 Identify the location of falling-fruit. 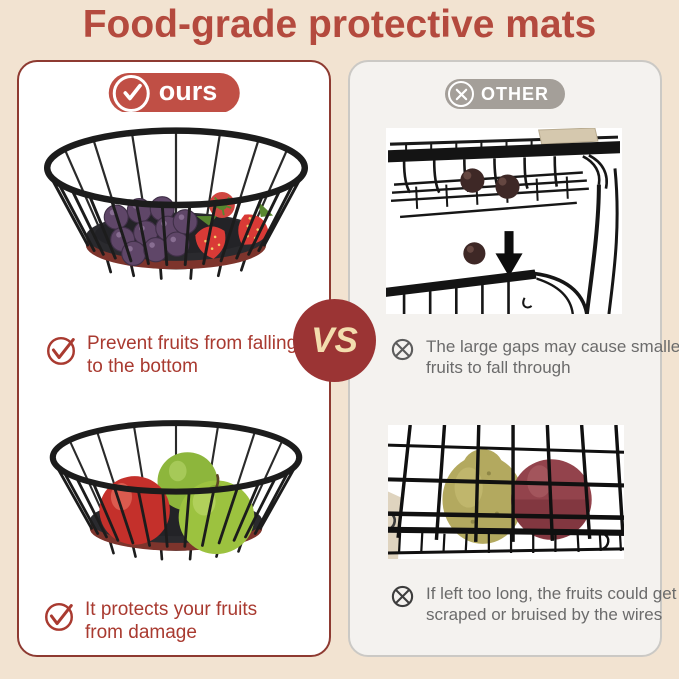
(474, 253).